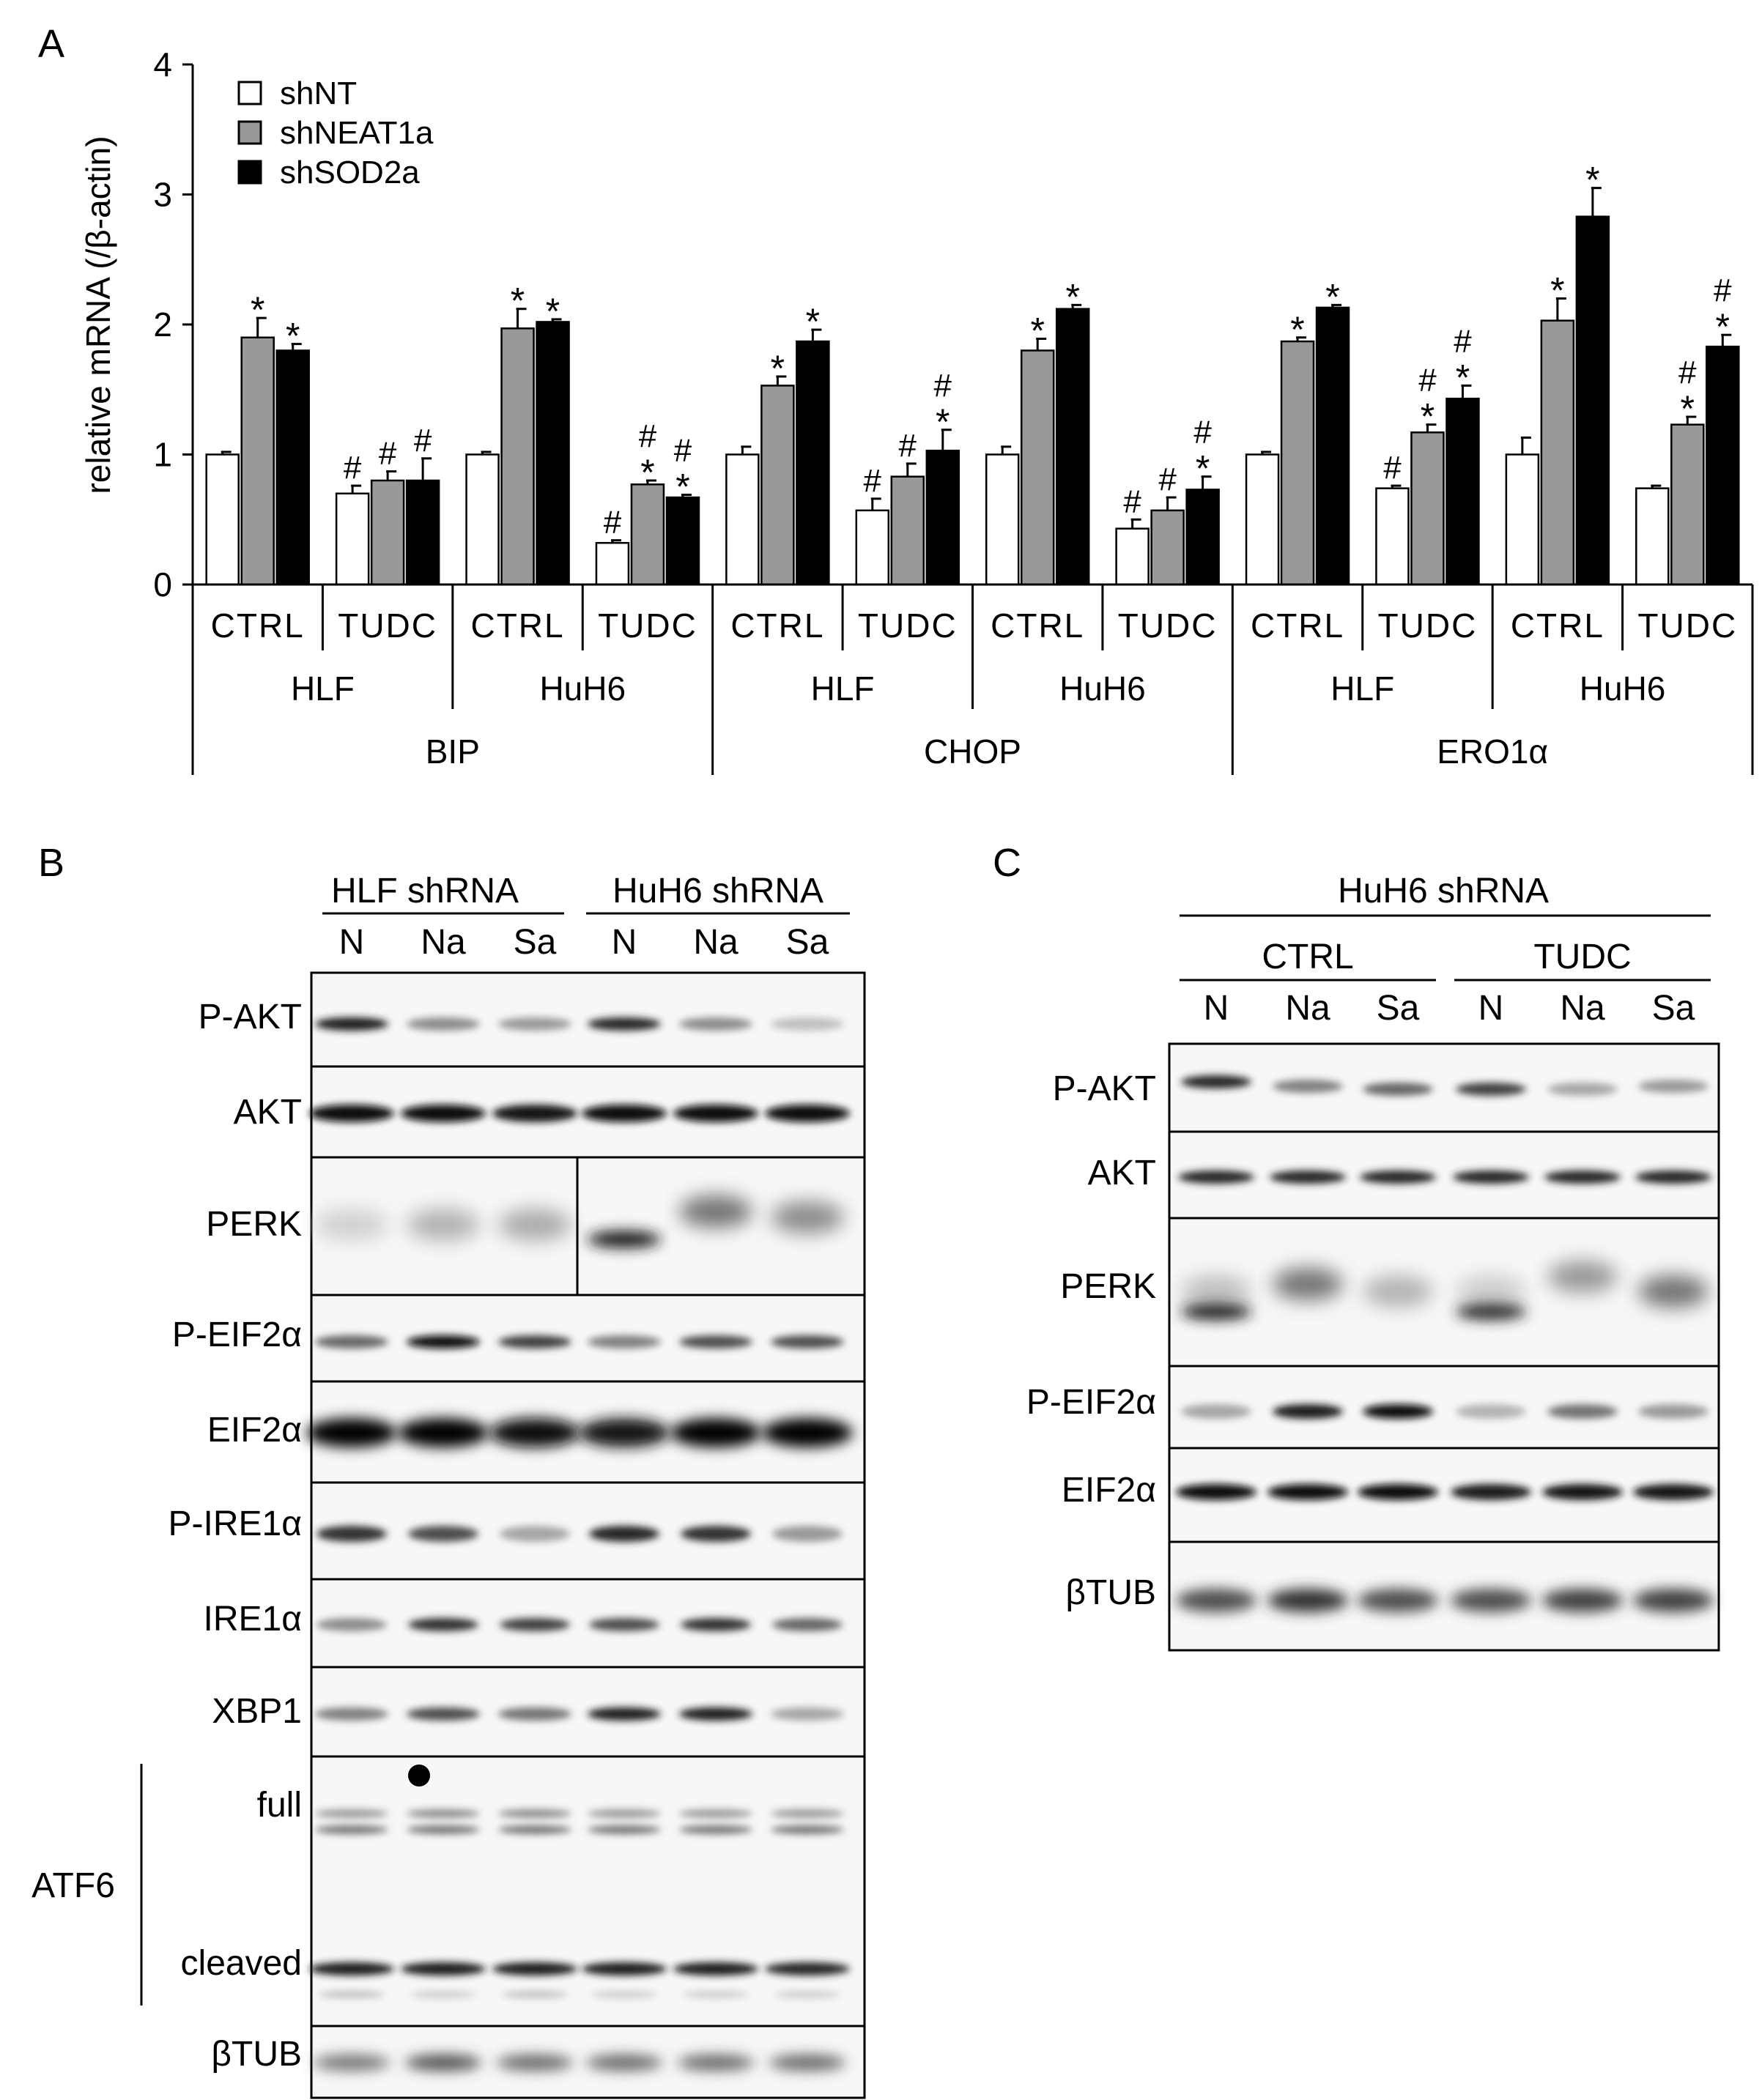 Image resolution: width=1762 pixels, height=2100 pixels. What do you see at coordinates (254, 1224) in the screenshot?
I see `b-row-label-perk: PERK` at bounding box center [254, 1224].